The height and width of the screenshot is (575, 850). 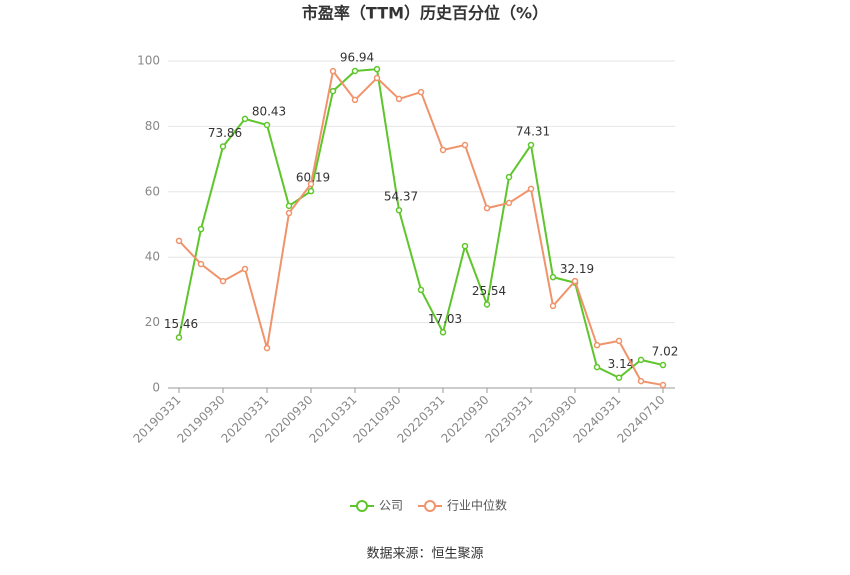 I want to click on y-tick-label: 60, so click(x=152, y=191).